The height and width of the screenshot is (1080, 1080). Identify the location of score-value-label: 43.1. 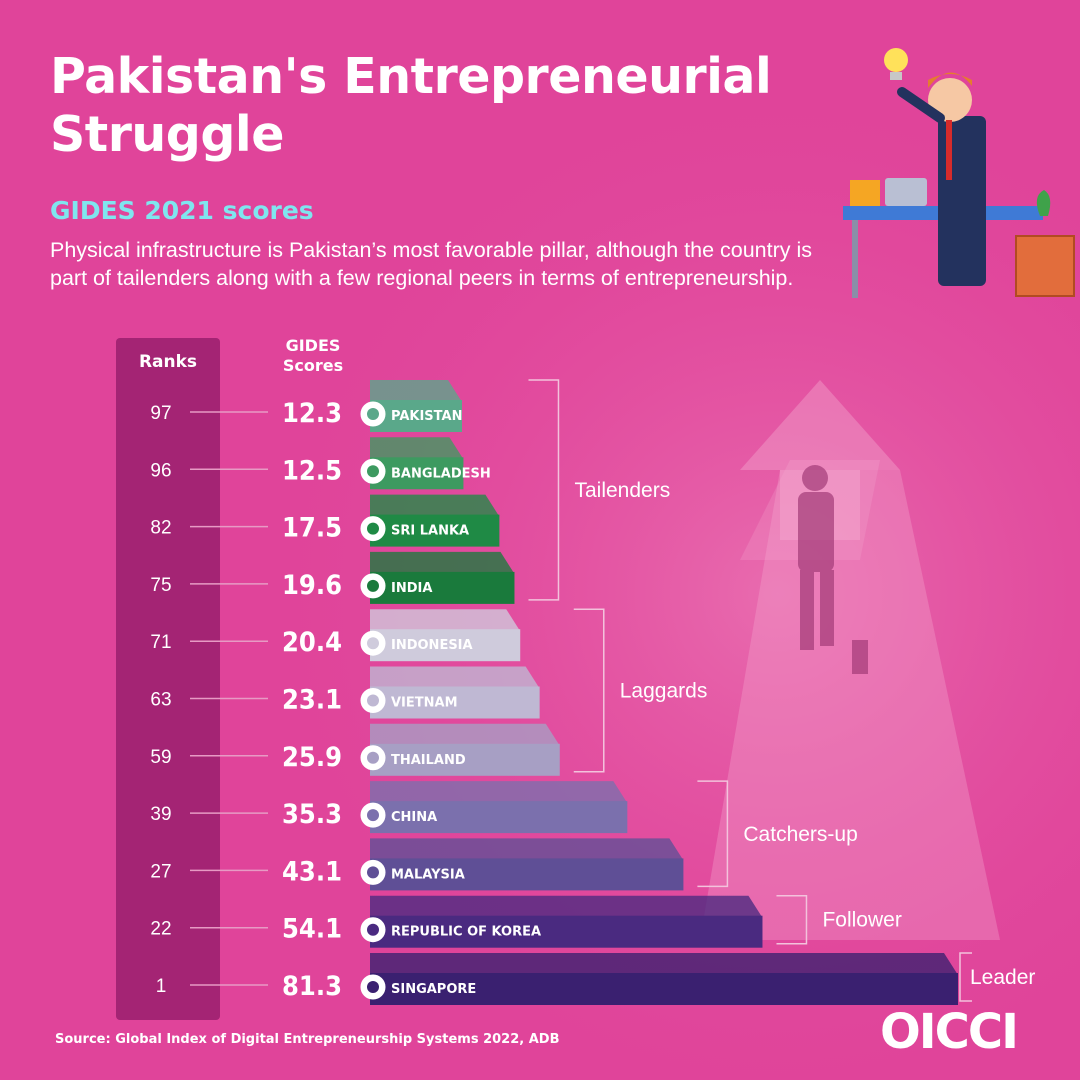
(312, 871).